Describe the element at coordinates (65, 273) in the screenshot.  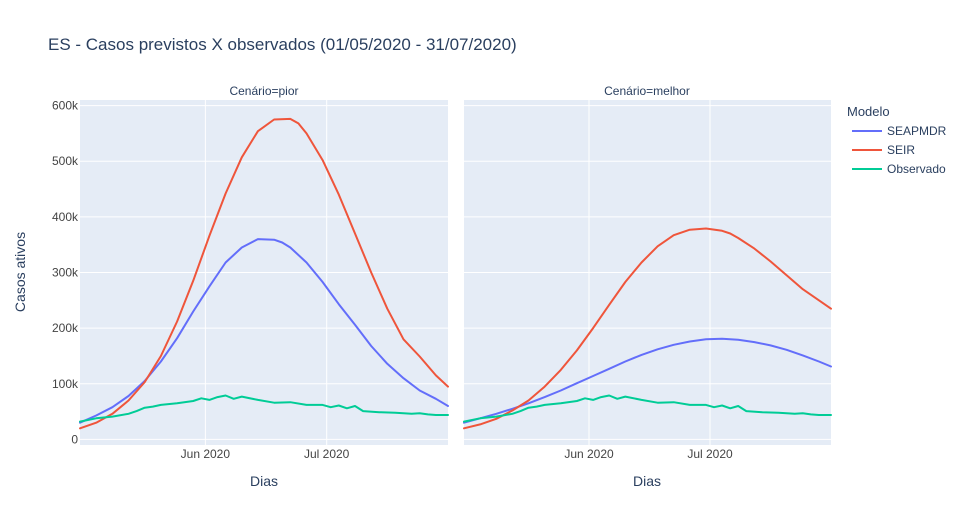
I see `y-tick-label-3: 300k` at that location.